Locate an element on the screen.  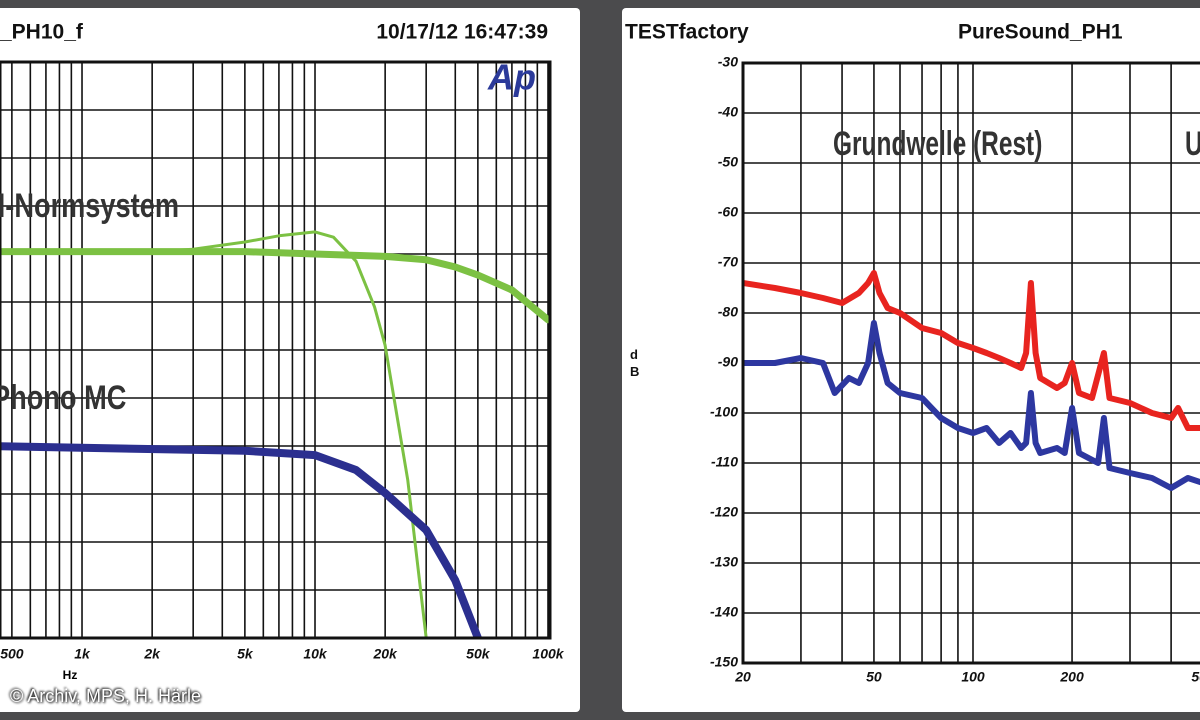
y-tick-label: -50 is located at coordinates (728, 162).